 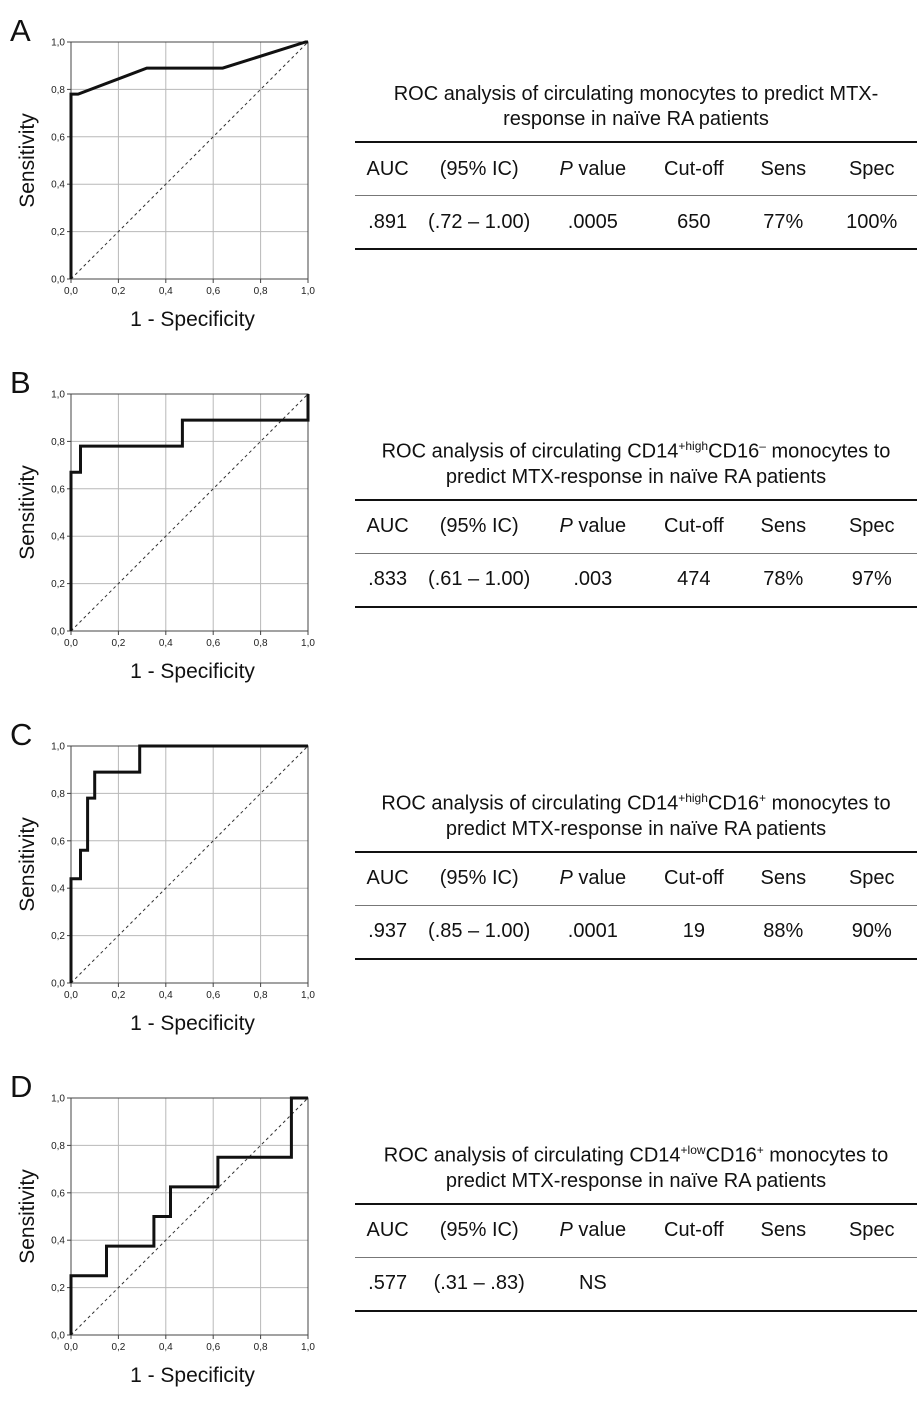 What do you see at coordinates (783, 579) in the screenshot?
I see `cell-sens: 78%` at bounding box center [783, 579].